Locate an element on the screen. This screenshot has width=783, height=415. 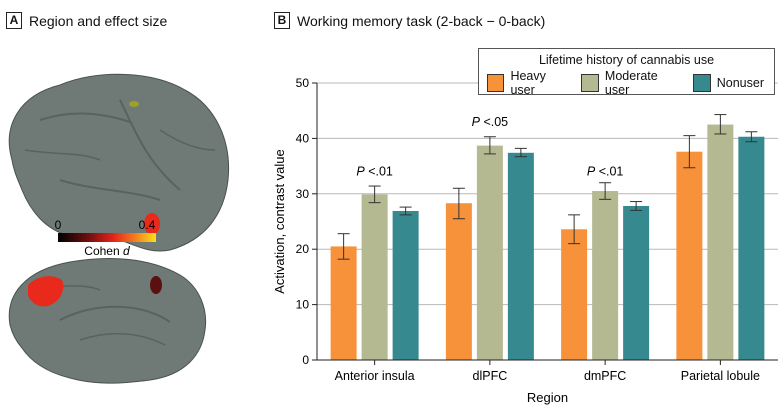
colorbar-gradient is located at coordinates (107, 237).